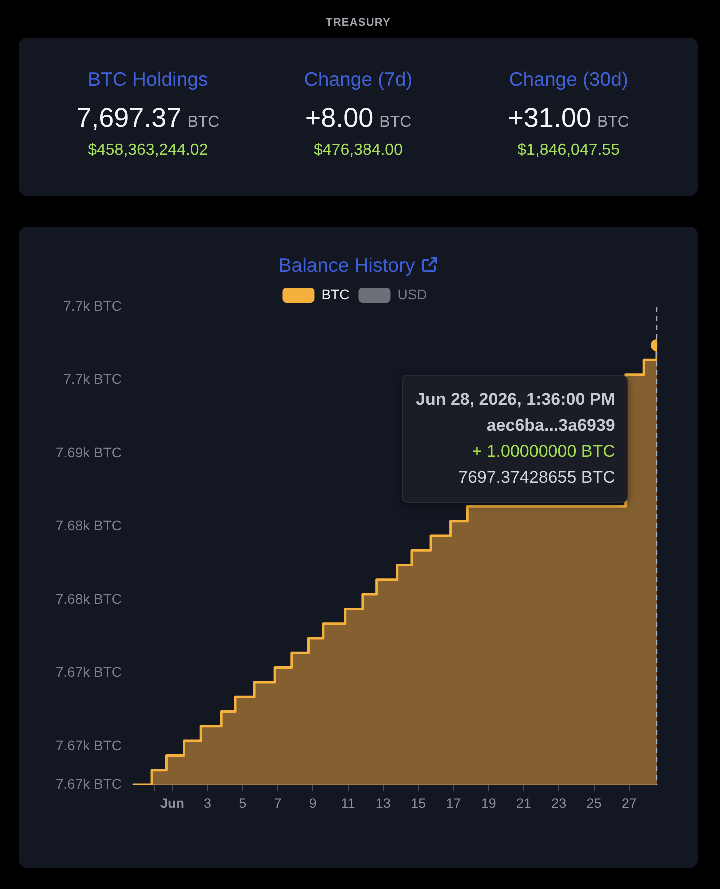  Describe the element at coordinates (524, 803) in the screenshot. I see `x-tick-label: 21` at that location.